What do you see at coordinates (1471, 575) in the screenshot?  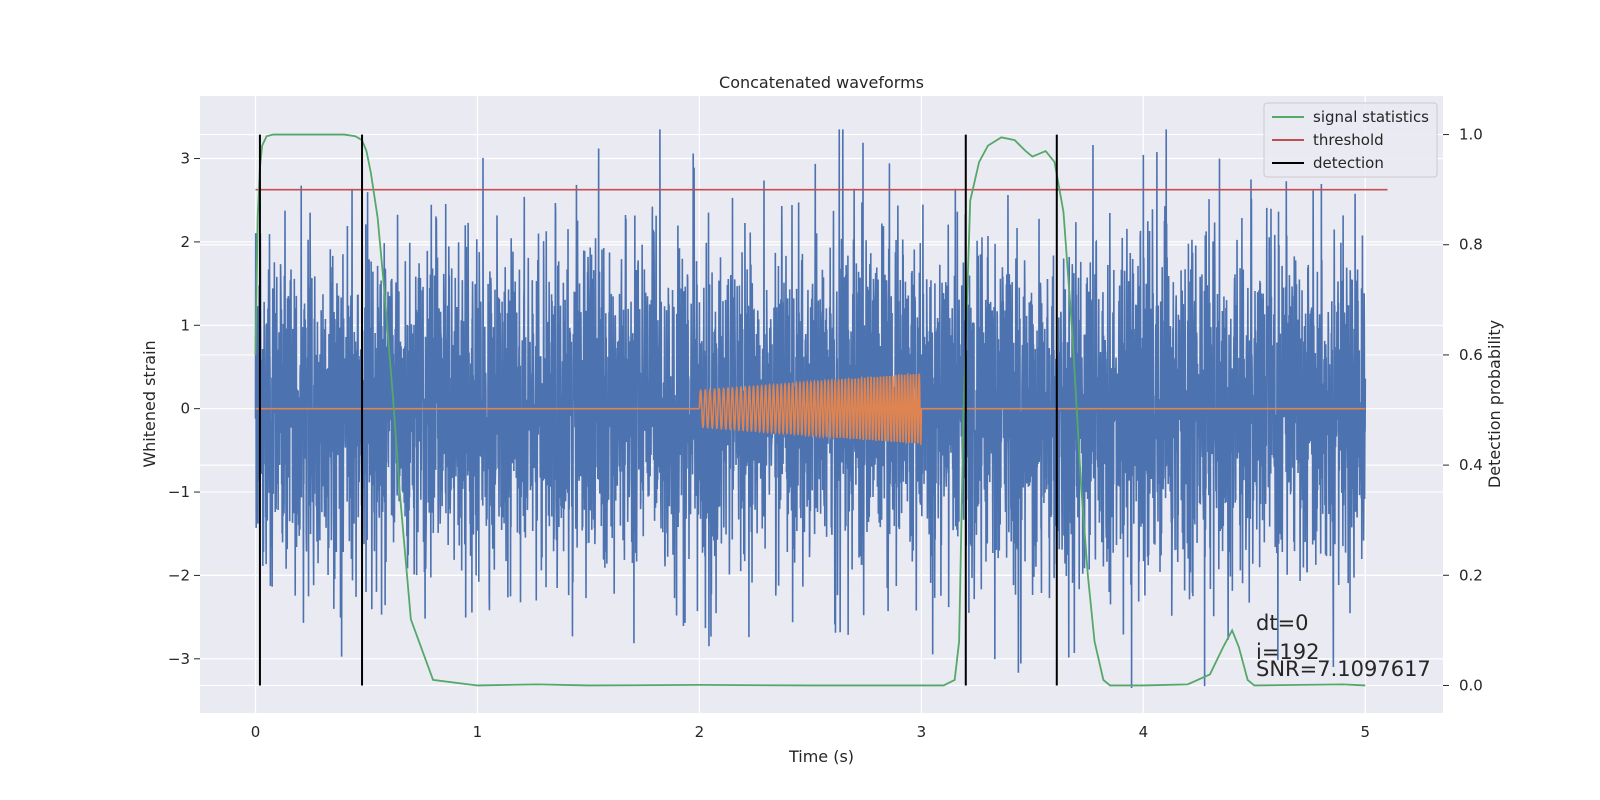 I see `y-tick-label-right: 0.2` at bounding box center [1471, 575].